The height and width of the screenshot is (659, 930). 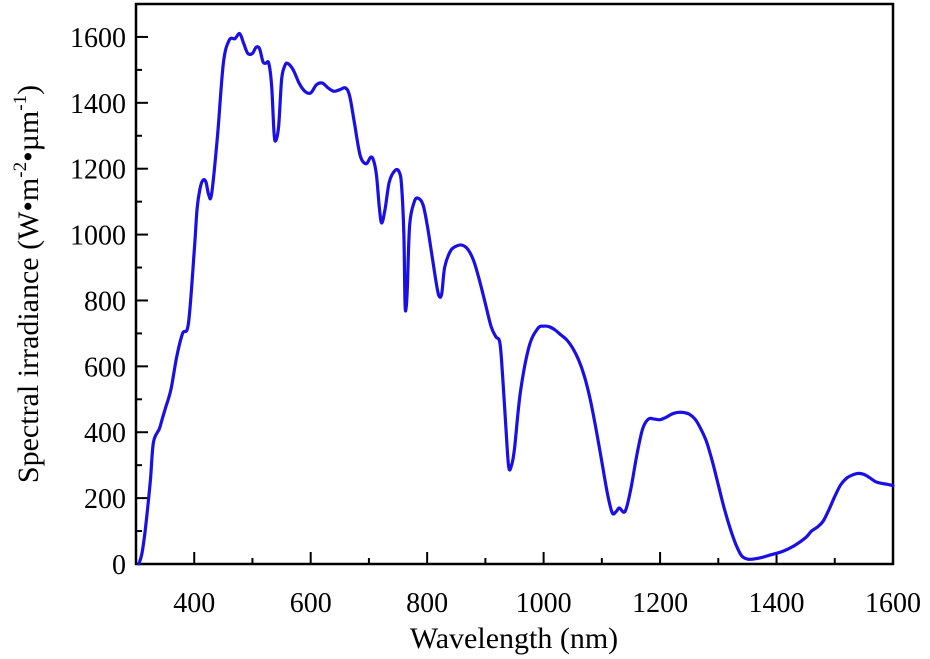 What do you see at coordinates (514, 638) in the screenshot?
I see `x-axis-title: Wavelength (nm)` at bounding box center [514, 638].